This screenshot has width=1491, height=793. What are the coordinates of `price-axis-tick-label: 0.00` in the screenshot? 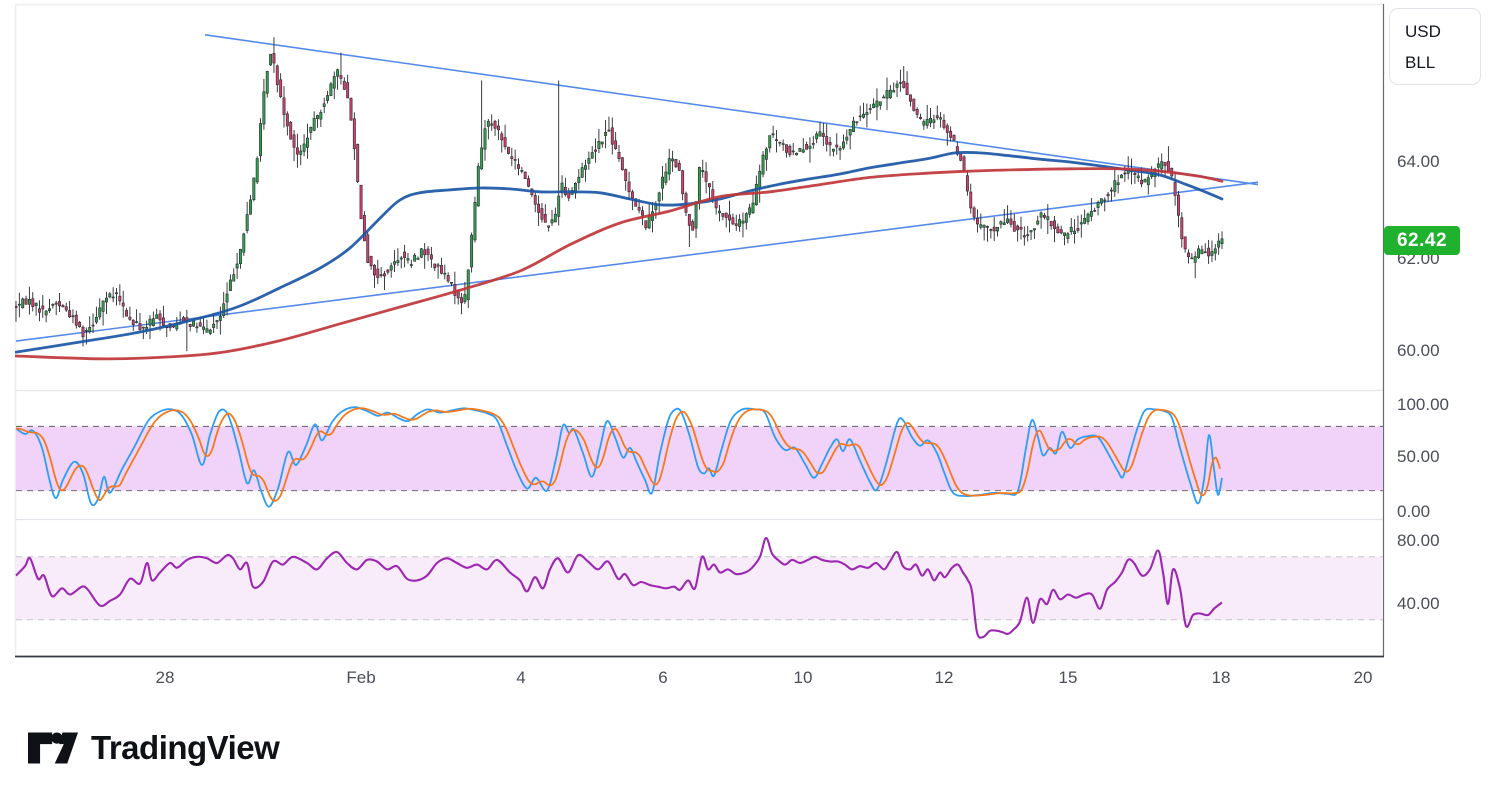 It's located at (1414, 511).